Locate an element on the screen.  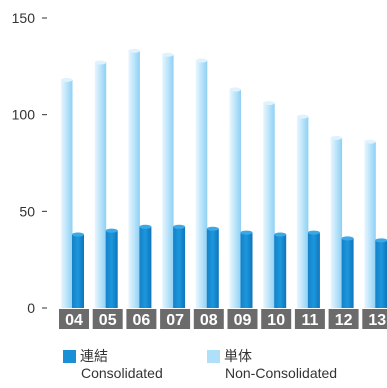
x-tick-label: 12 is located at coordinates (344, 320).